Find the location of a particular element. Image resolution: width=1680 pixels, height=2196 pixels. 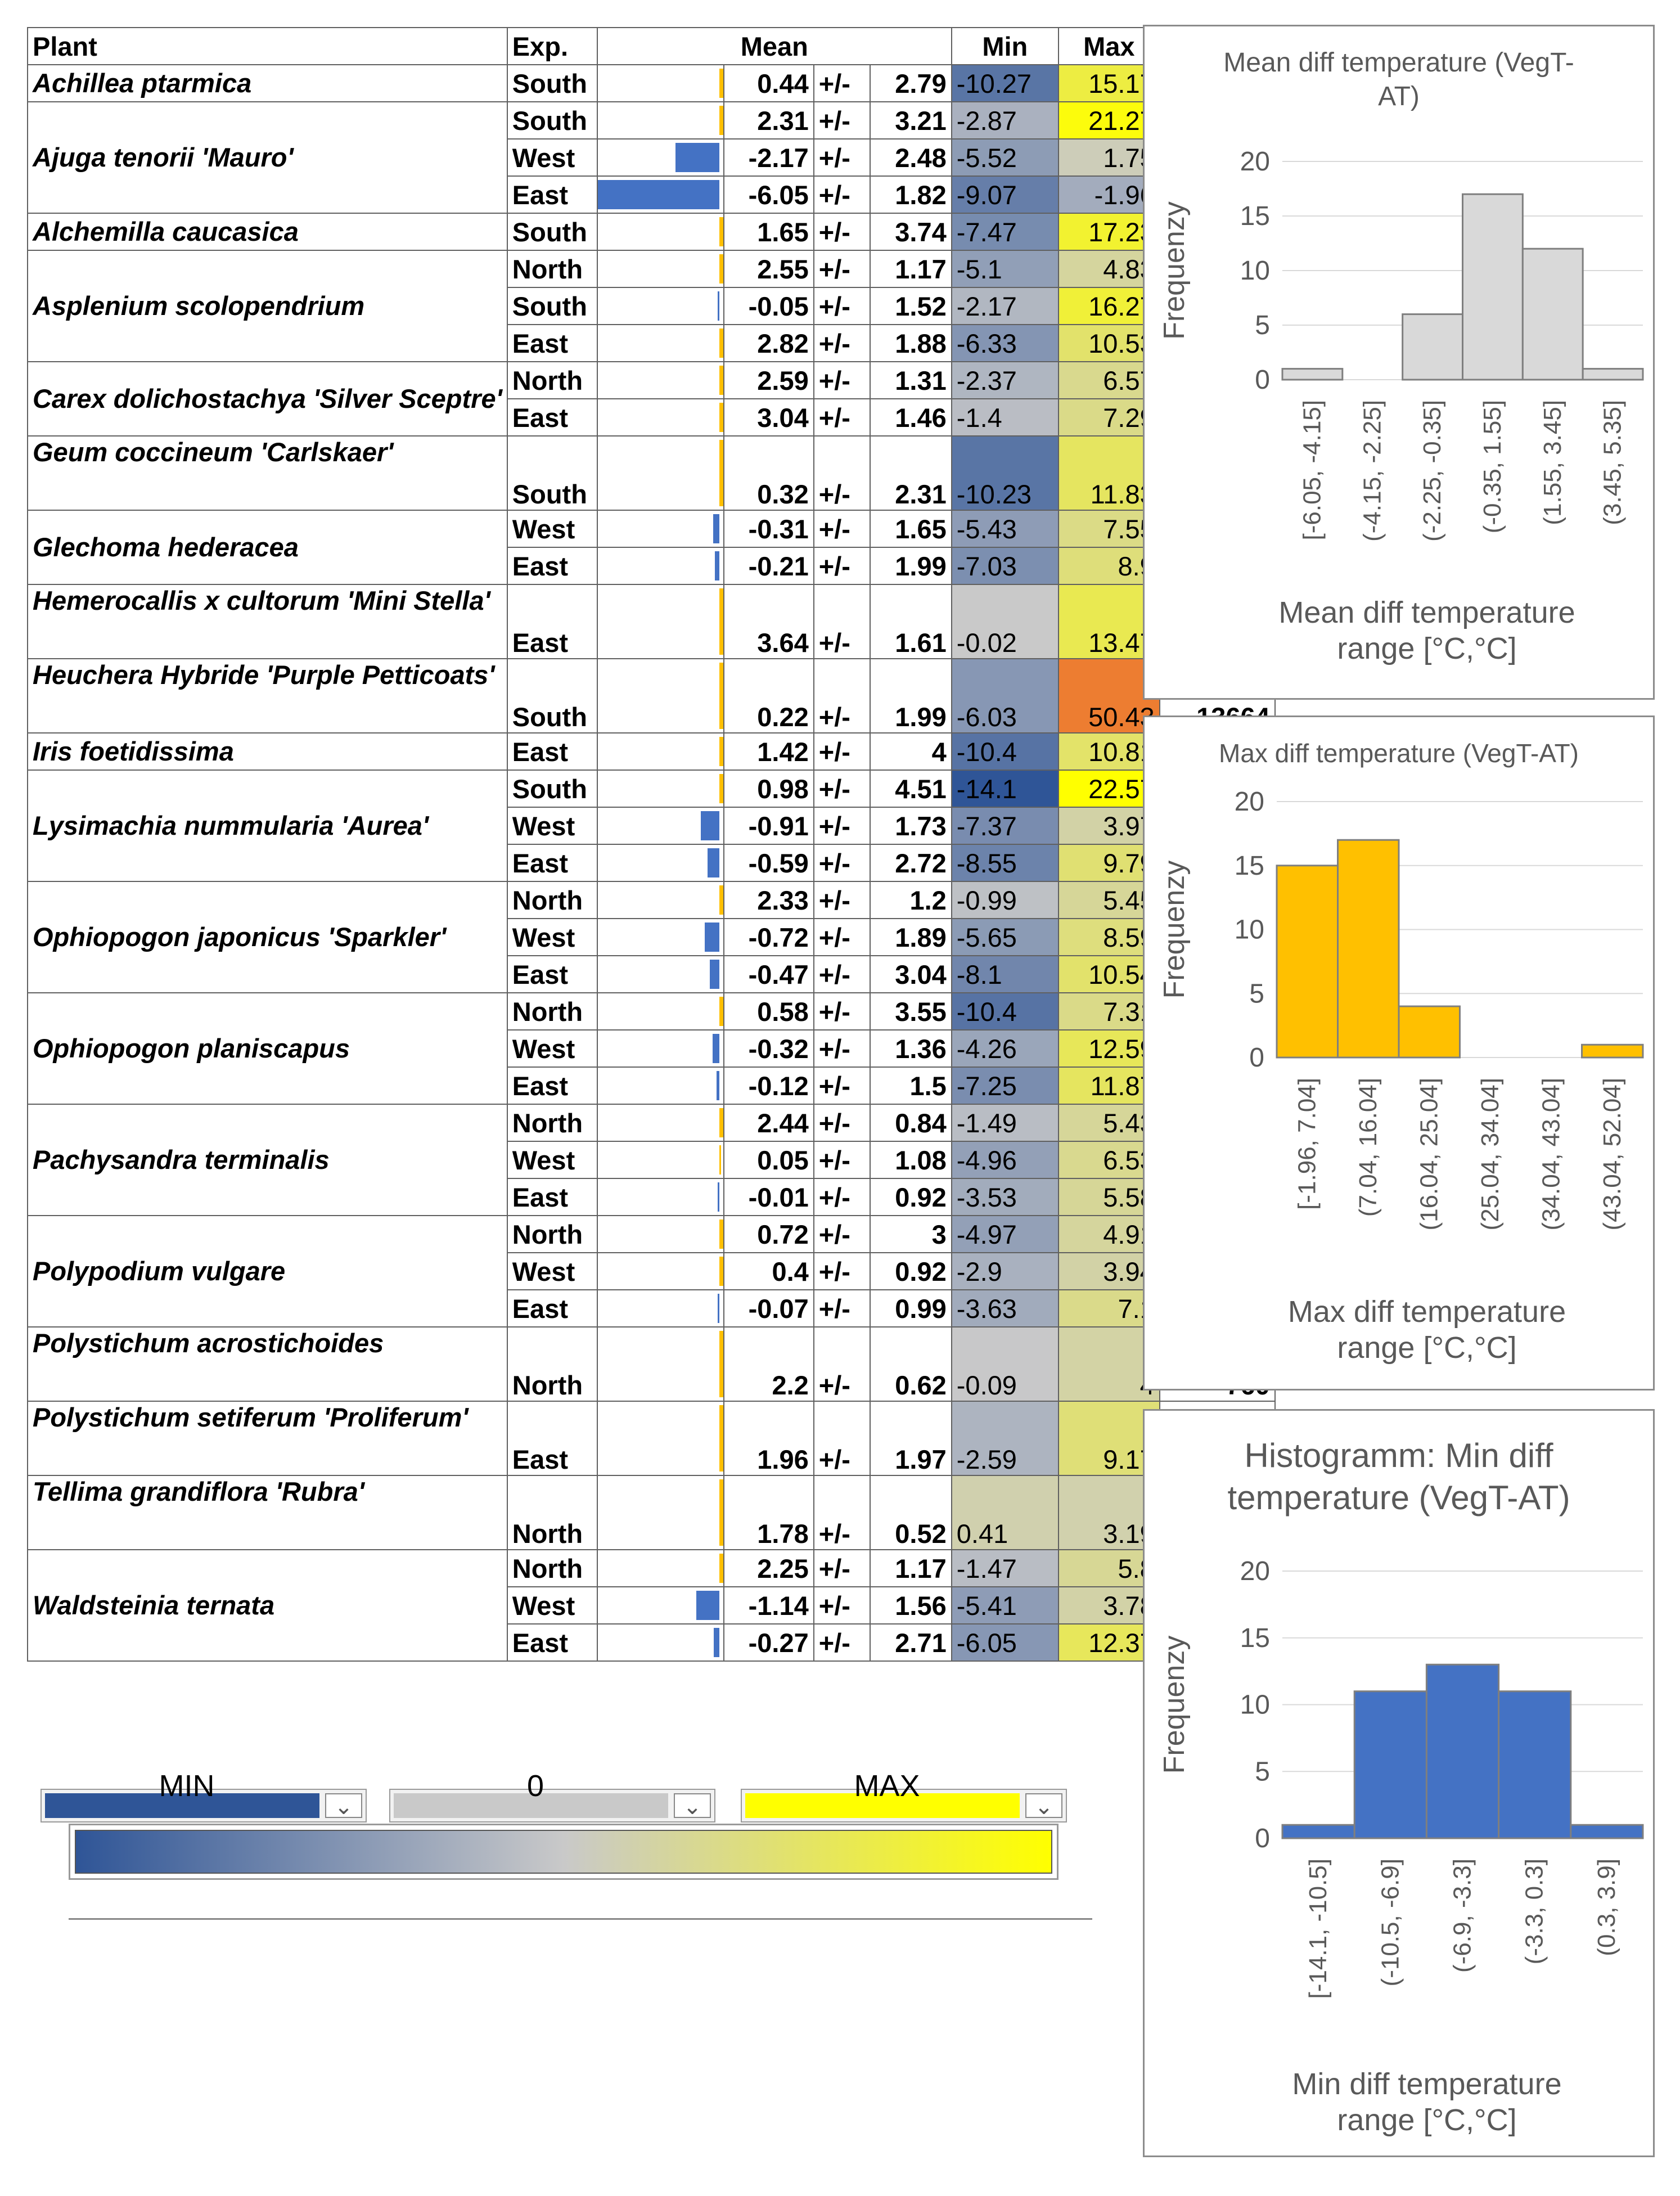

mean-value: 0.32 is located at coordinates (769, 473).